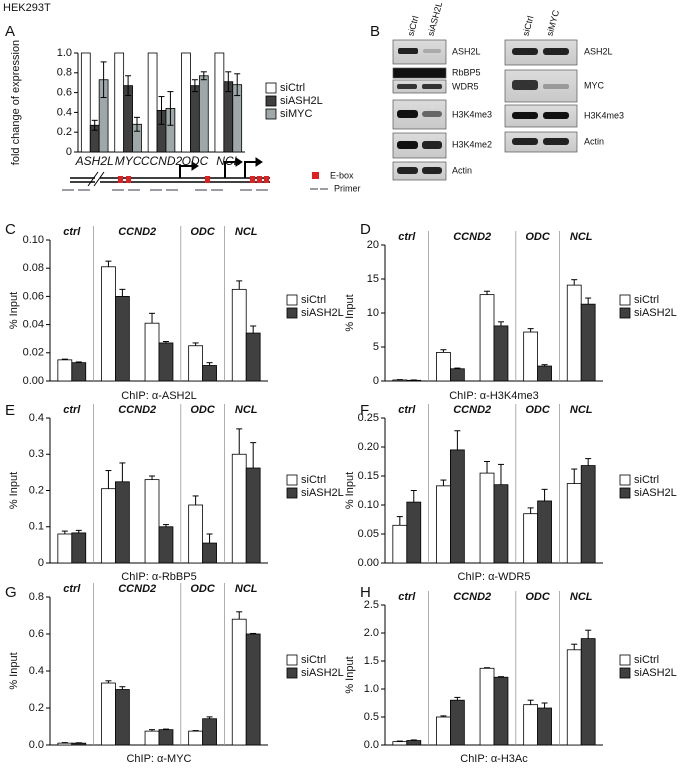 The width and height of the screenshot is (697, 770). Describe the element at coordinates (368, 476) in the screenshot. I see `y-tick-label: 0.15` at that location.